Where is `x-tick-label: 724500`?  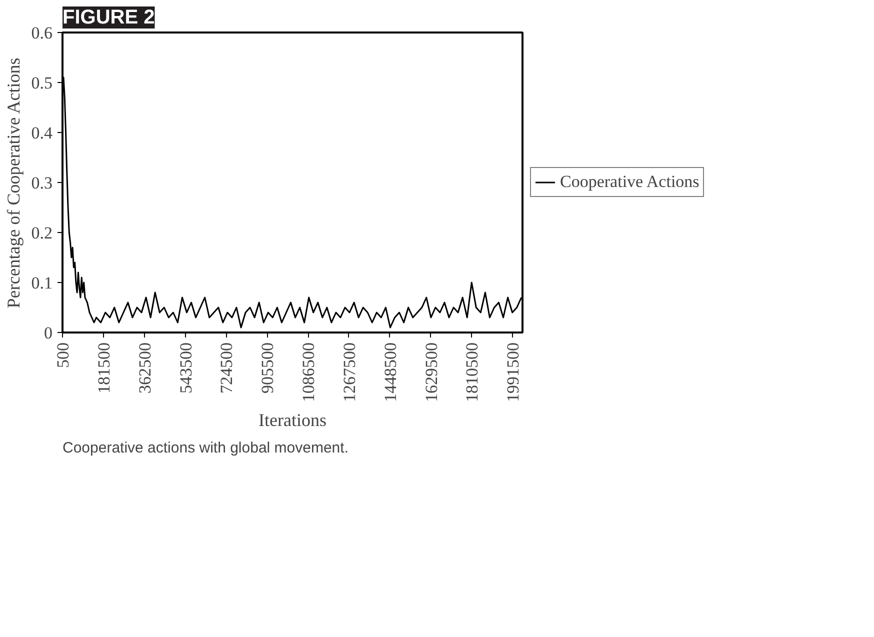 x-tick-label: 724500 is located at coordinates (226, 368).